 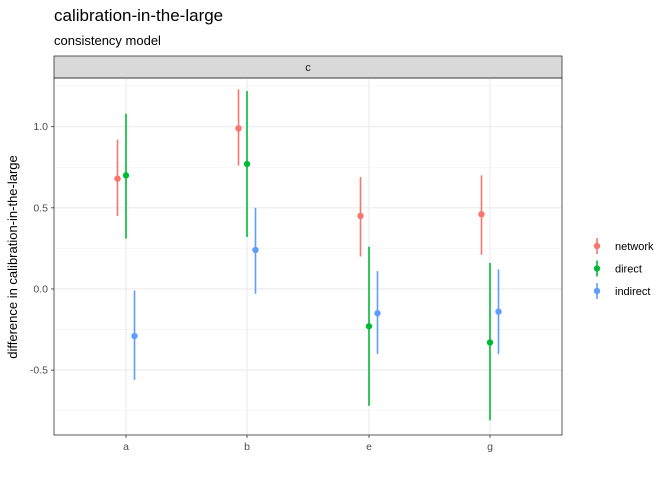 I want to click on legend-label-indirect: indirect, so click(x=632, y=292).